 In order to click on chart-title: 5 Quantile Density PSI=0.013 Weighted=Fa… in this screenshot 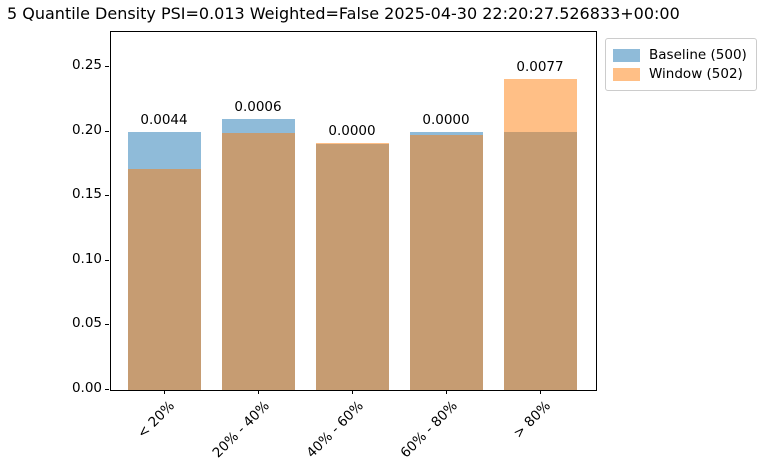, I will do `click(343, 13)`.